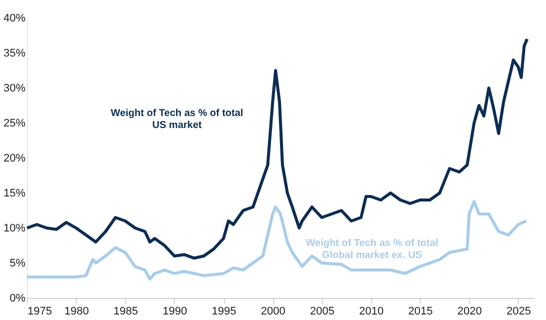 The height and width of the screenshot is (320, 546). What do you see at coordinates (126, 312) in the screenshot?
I see `x-tick-label: 1985` at bounding box center [126, 312].